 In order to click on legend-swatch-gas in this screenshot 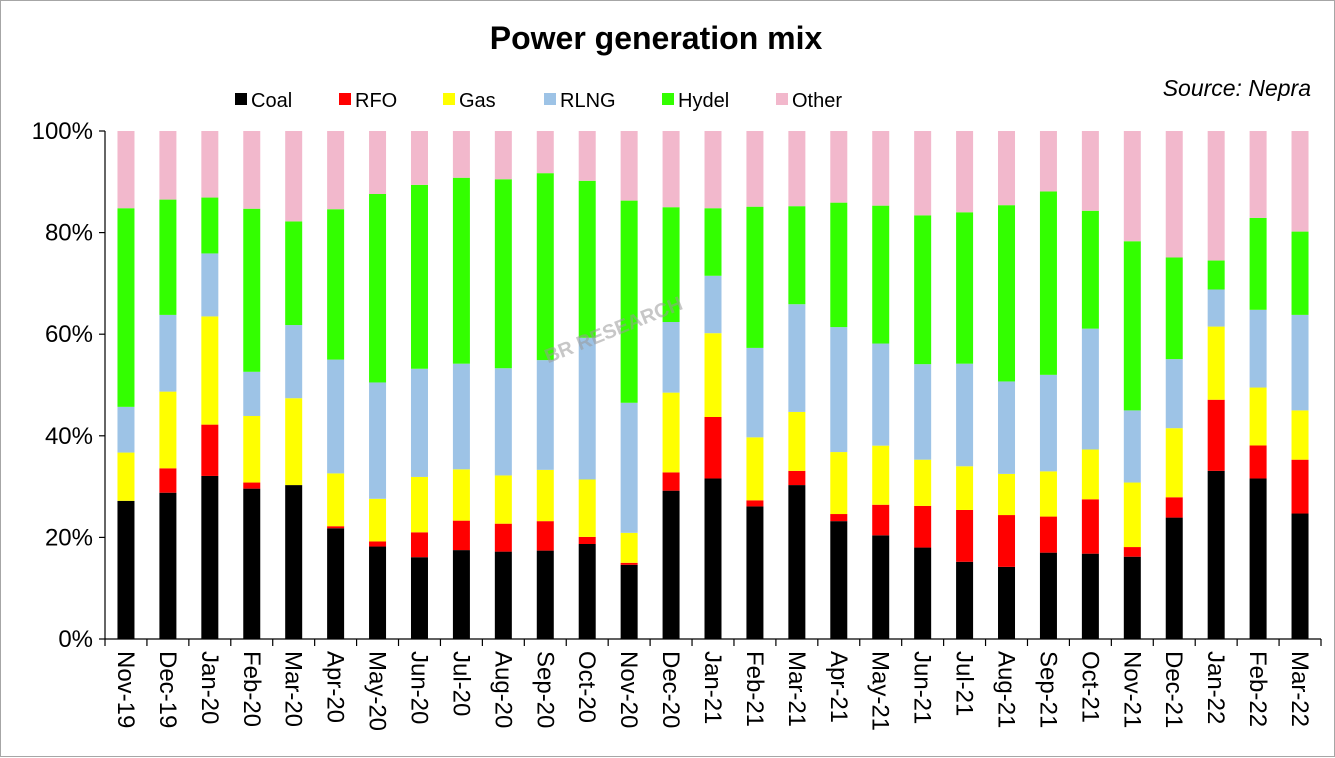, I will do `click(449, 99)`.